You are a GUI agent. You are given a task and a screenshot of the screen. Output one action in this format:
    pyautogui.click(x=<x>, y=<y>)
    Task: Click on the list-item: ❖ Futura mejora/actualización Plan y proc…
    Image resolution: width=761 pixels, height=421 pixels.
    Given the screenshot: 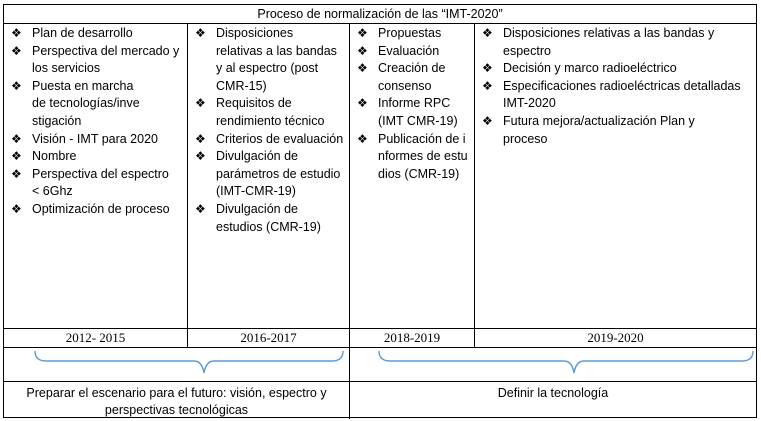 What is the action you would take?
    pyautogui.click(x=588, y=129)
    